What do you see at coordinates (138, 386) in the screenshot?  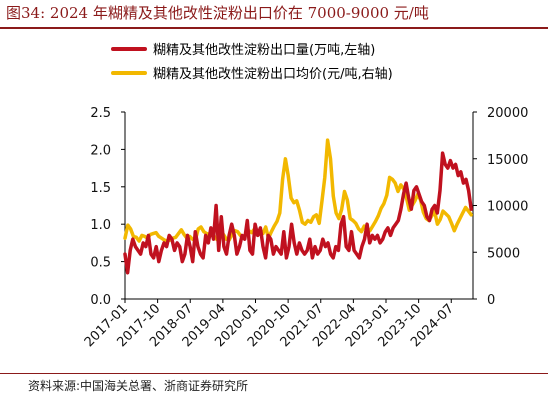 I see `source-note: 资料来源:中国海关总署、浙商证券研究所` at bounding box center [138, 386].